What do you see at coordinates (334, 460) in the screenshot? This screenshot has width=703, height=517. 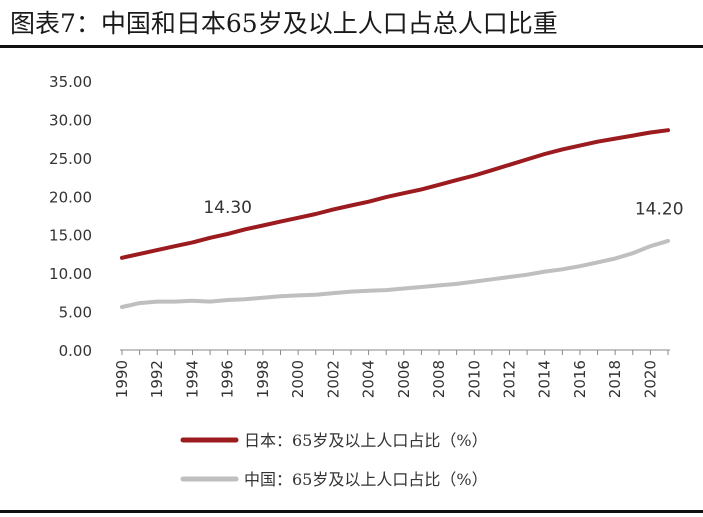 I see `legend: 日本：65岁及以上人口占比（%） 中国：65岁及以上人口占比（%）` at bounding box center [334, 460].